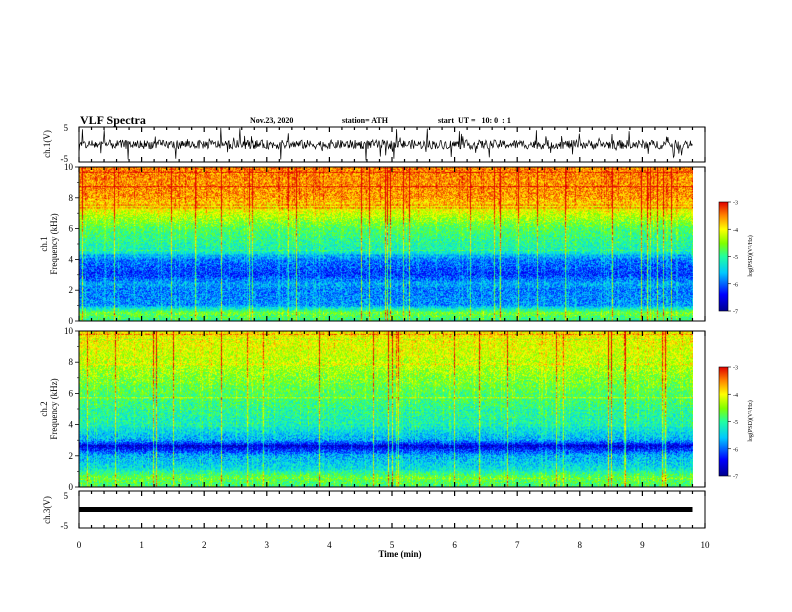  What do you see at coordinates (141, 545) in the screenshot?
I see `x-tick-label: 1` at bounding box center [141, 545].